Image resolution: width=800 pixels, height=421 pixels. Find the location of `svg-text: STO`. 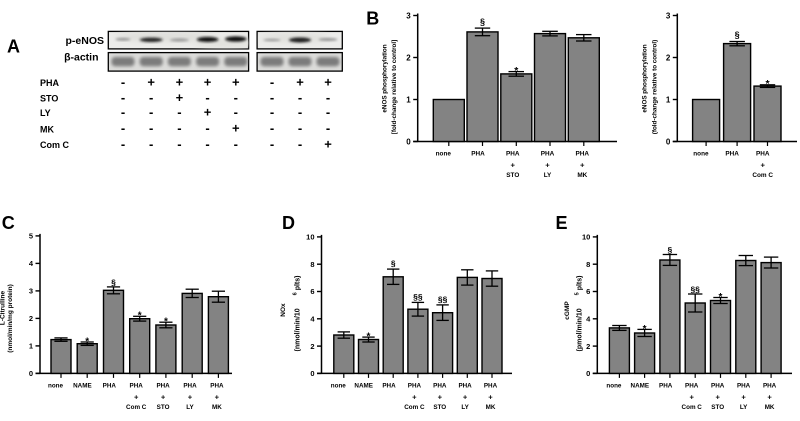

svg-text: STO is located at coordinates (439, 407).